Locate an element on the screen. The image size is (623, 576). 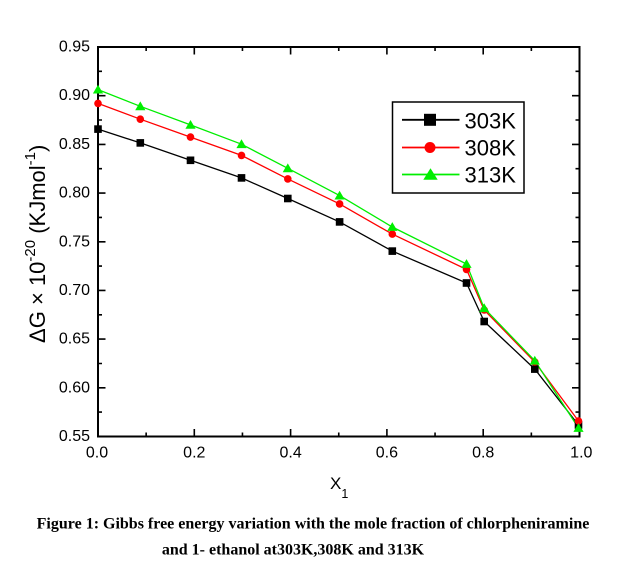
svg-text: 0.4 is located at coordinates (290, 453).